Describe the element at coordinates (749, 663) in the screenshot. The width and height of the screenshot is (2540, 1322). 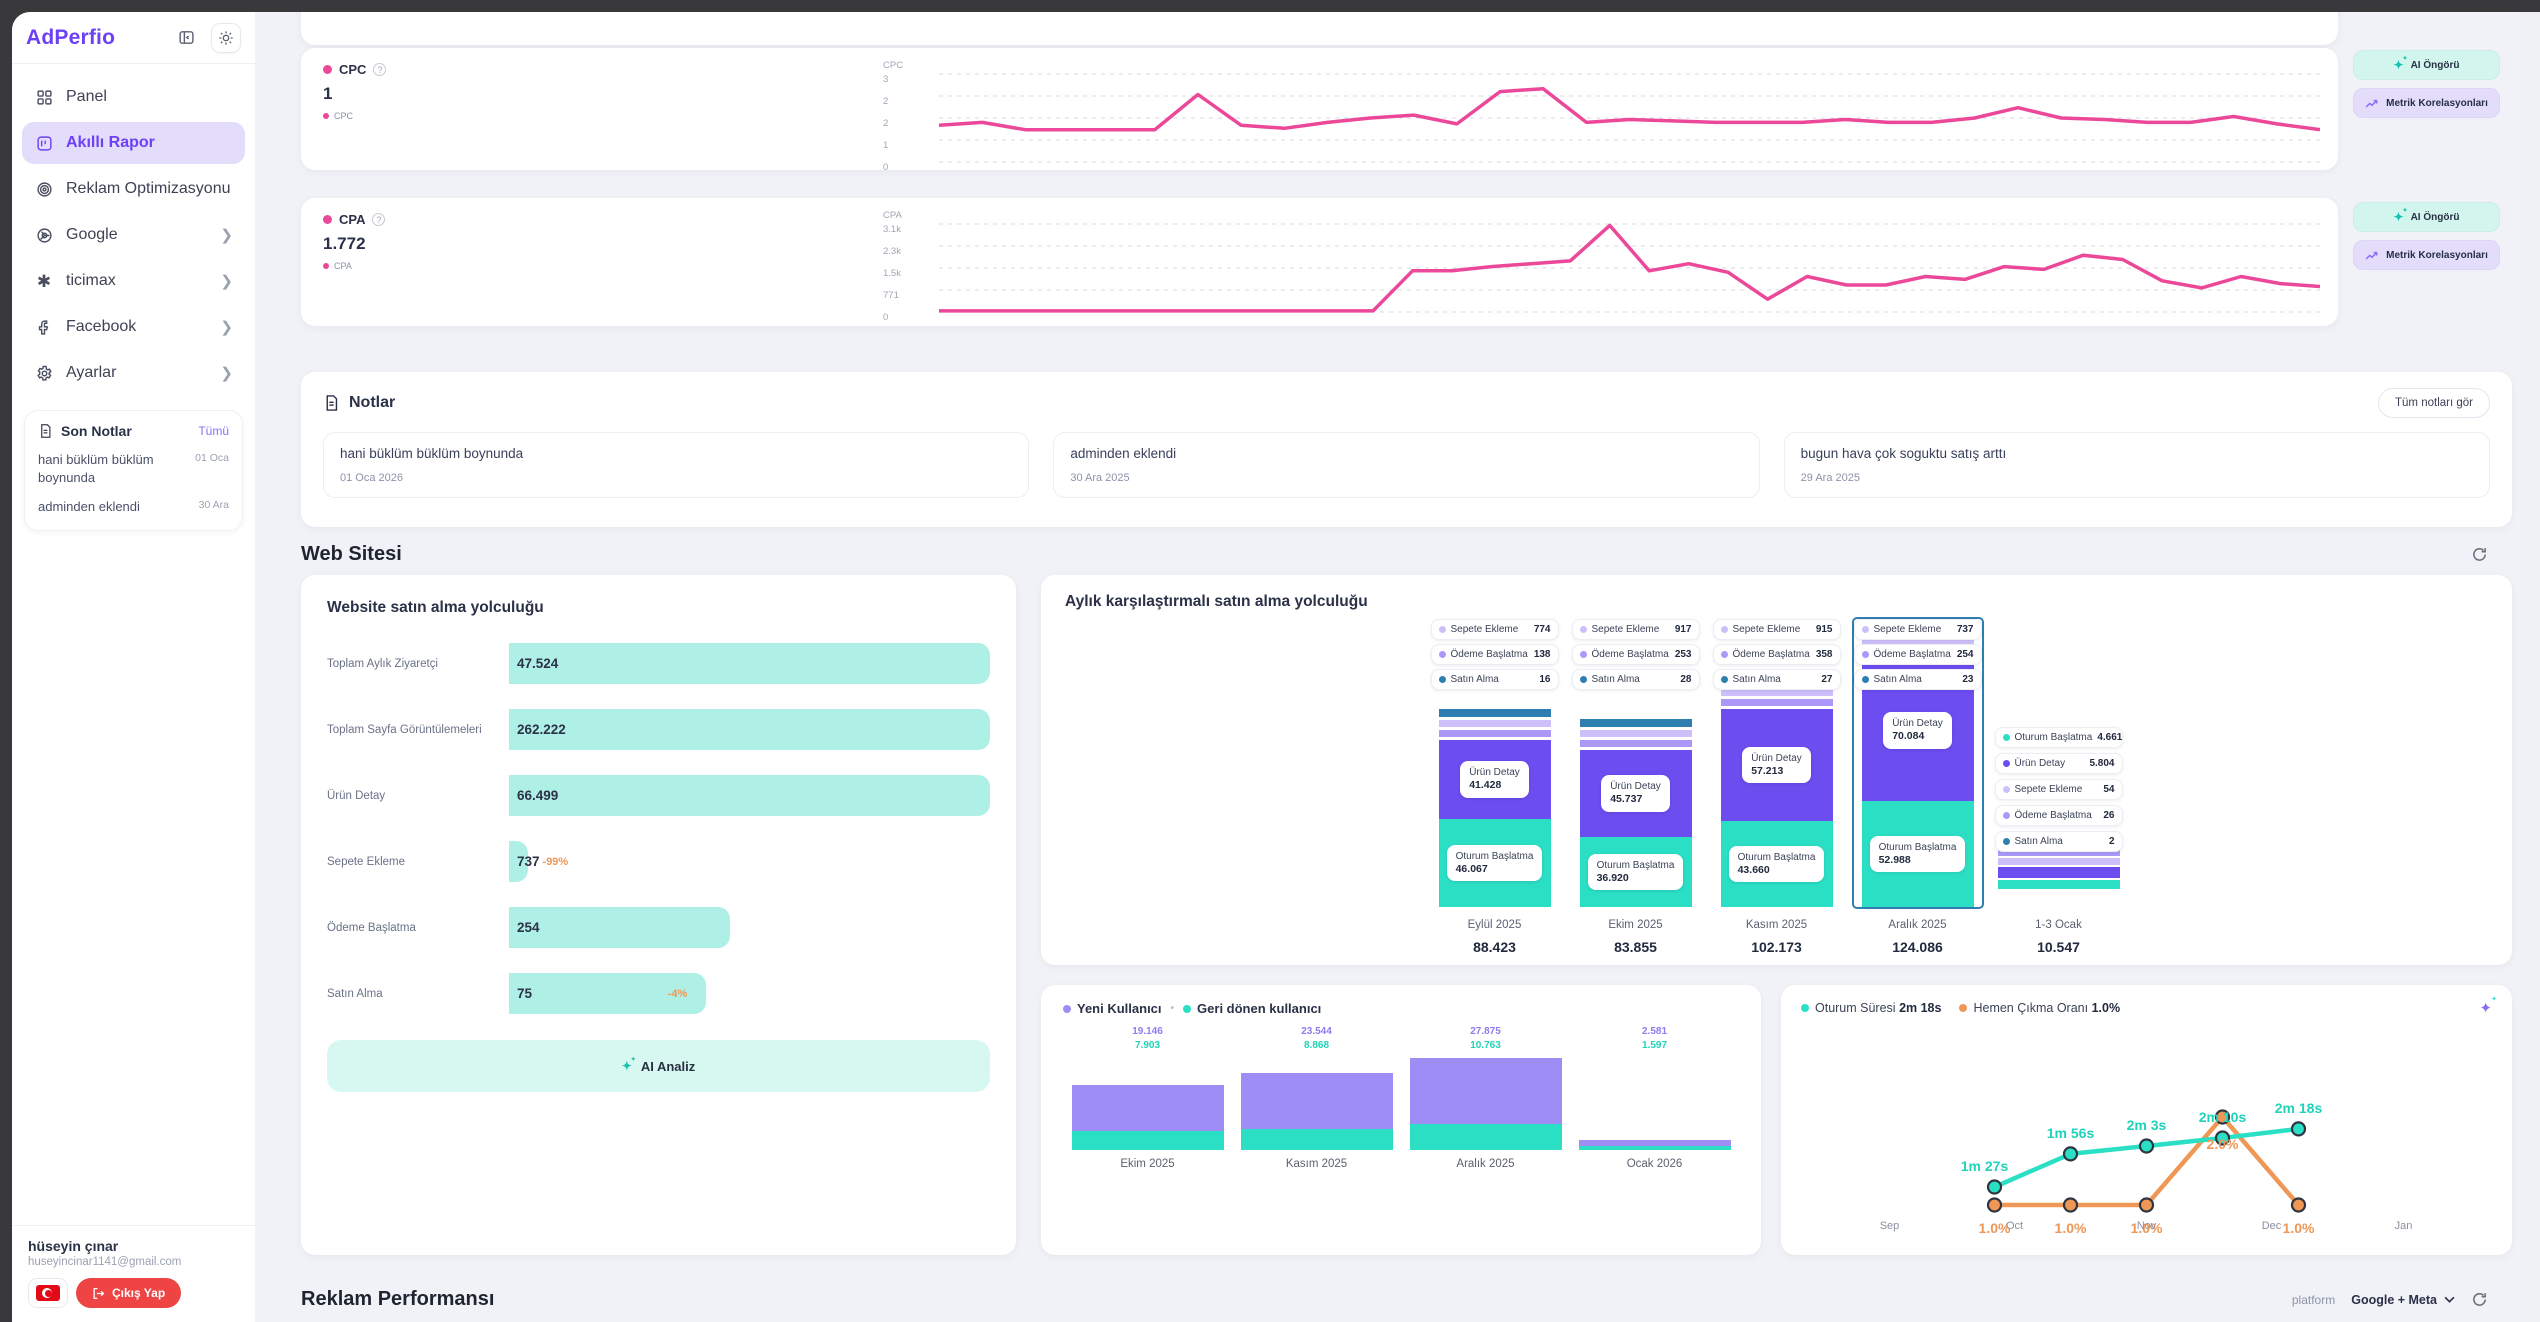
I see `funnel-bar: 47.524` at that location.